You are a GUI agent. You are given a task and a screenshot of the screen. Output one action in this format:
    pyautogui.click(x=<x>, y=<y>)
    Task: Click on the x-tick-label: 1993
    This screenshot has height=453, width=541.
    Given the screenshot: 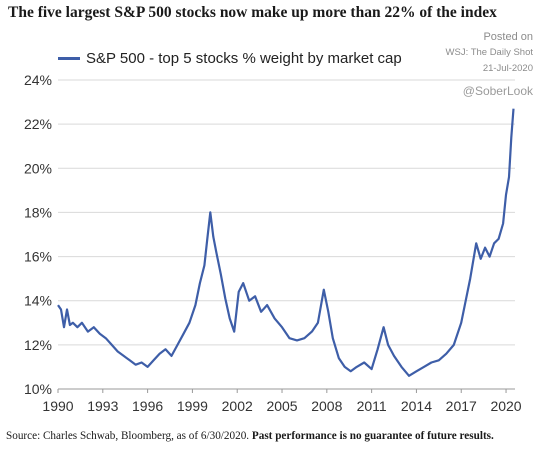 What is the action you would take?
    pyautogui.click(x=102, y=406)
    